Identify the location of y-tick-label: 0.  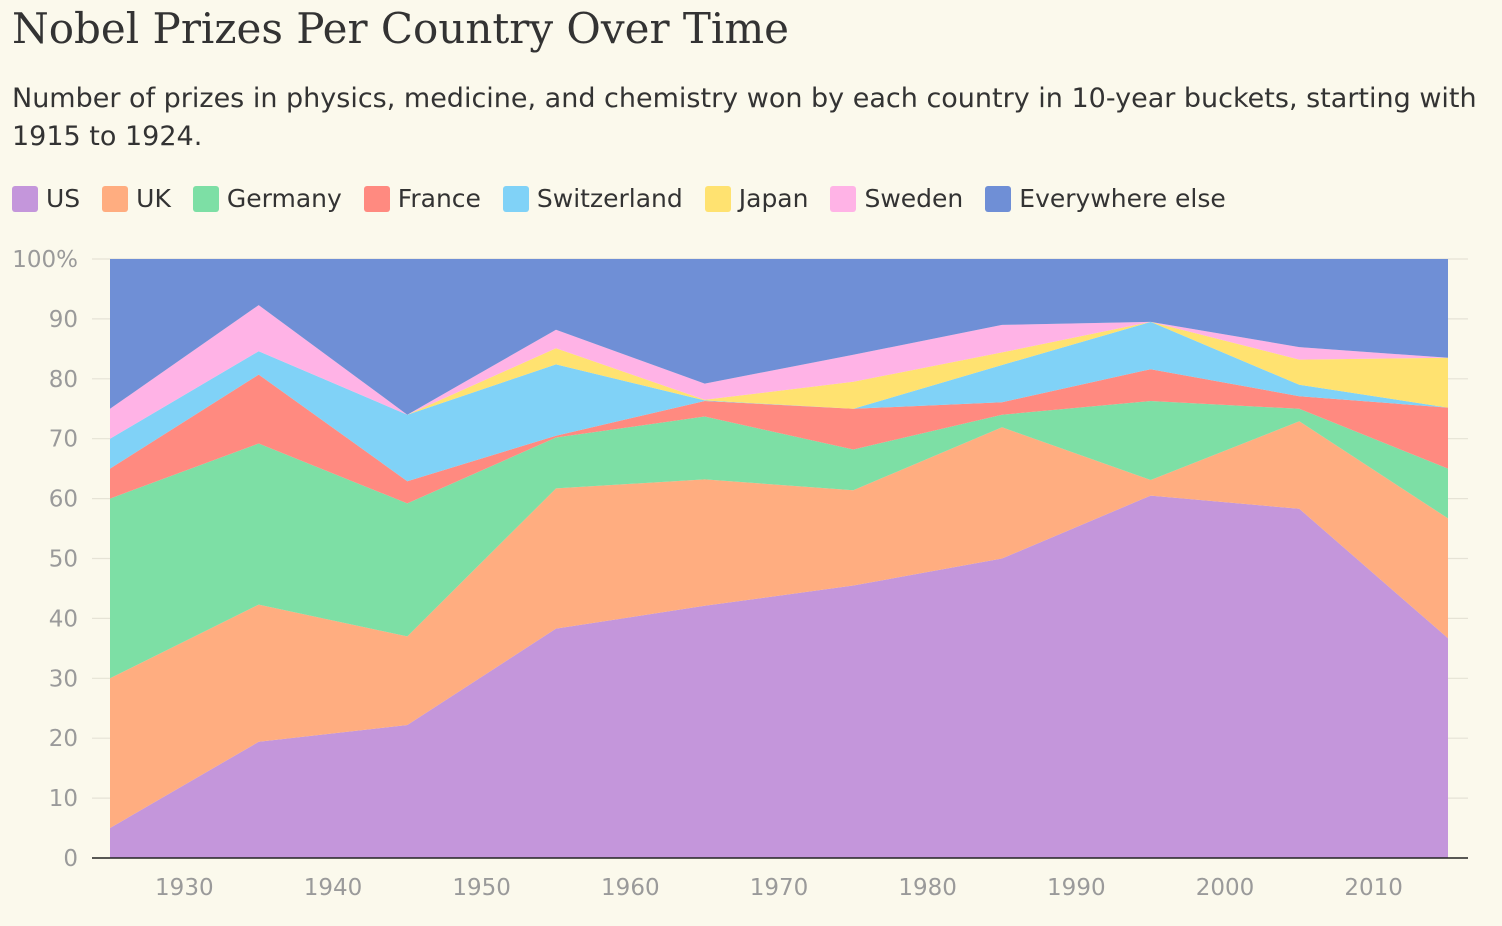
(70, 859).